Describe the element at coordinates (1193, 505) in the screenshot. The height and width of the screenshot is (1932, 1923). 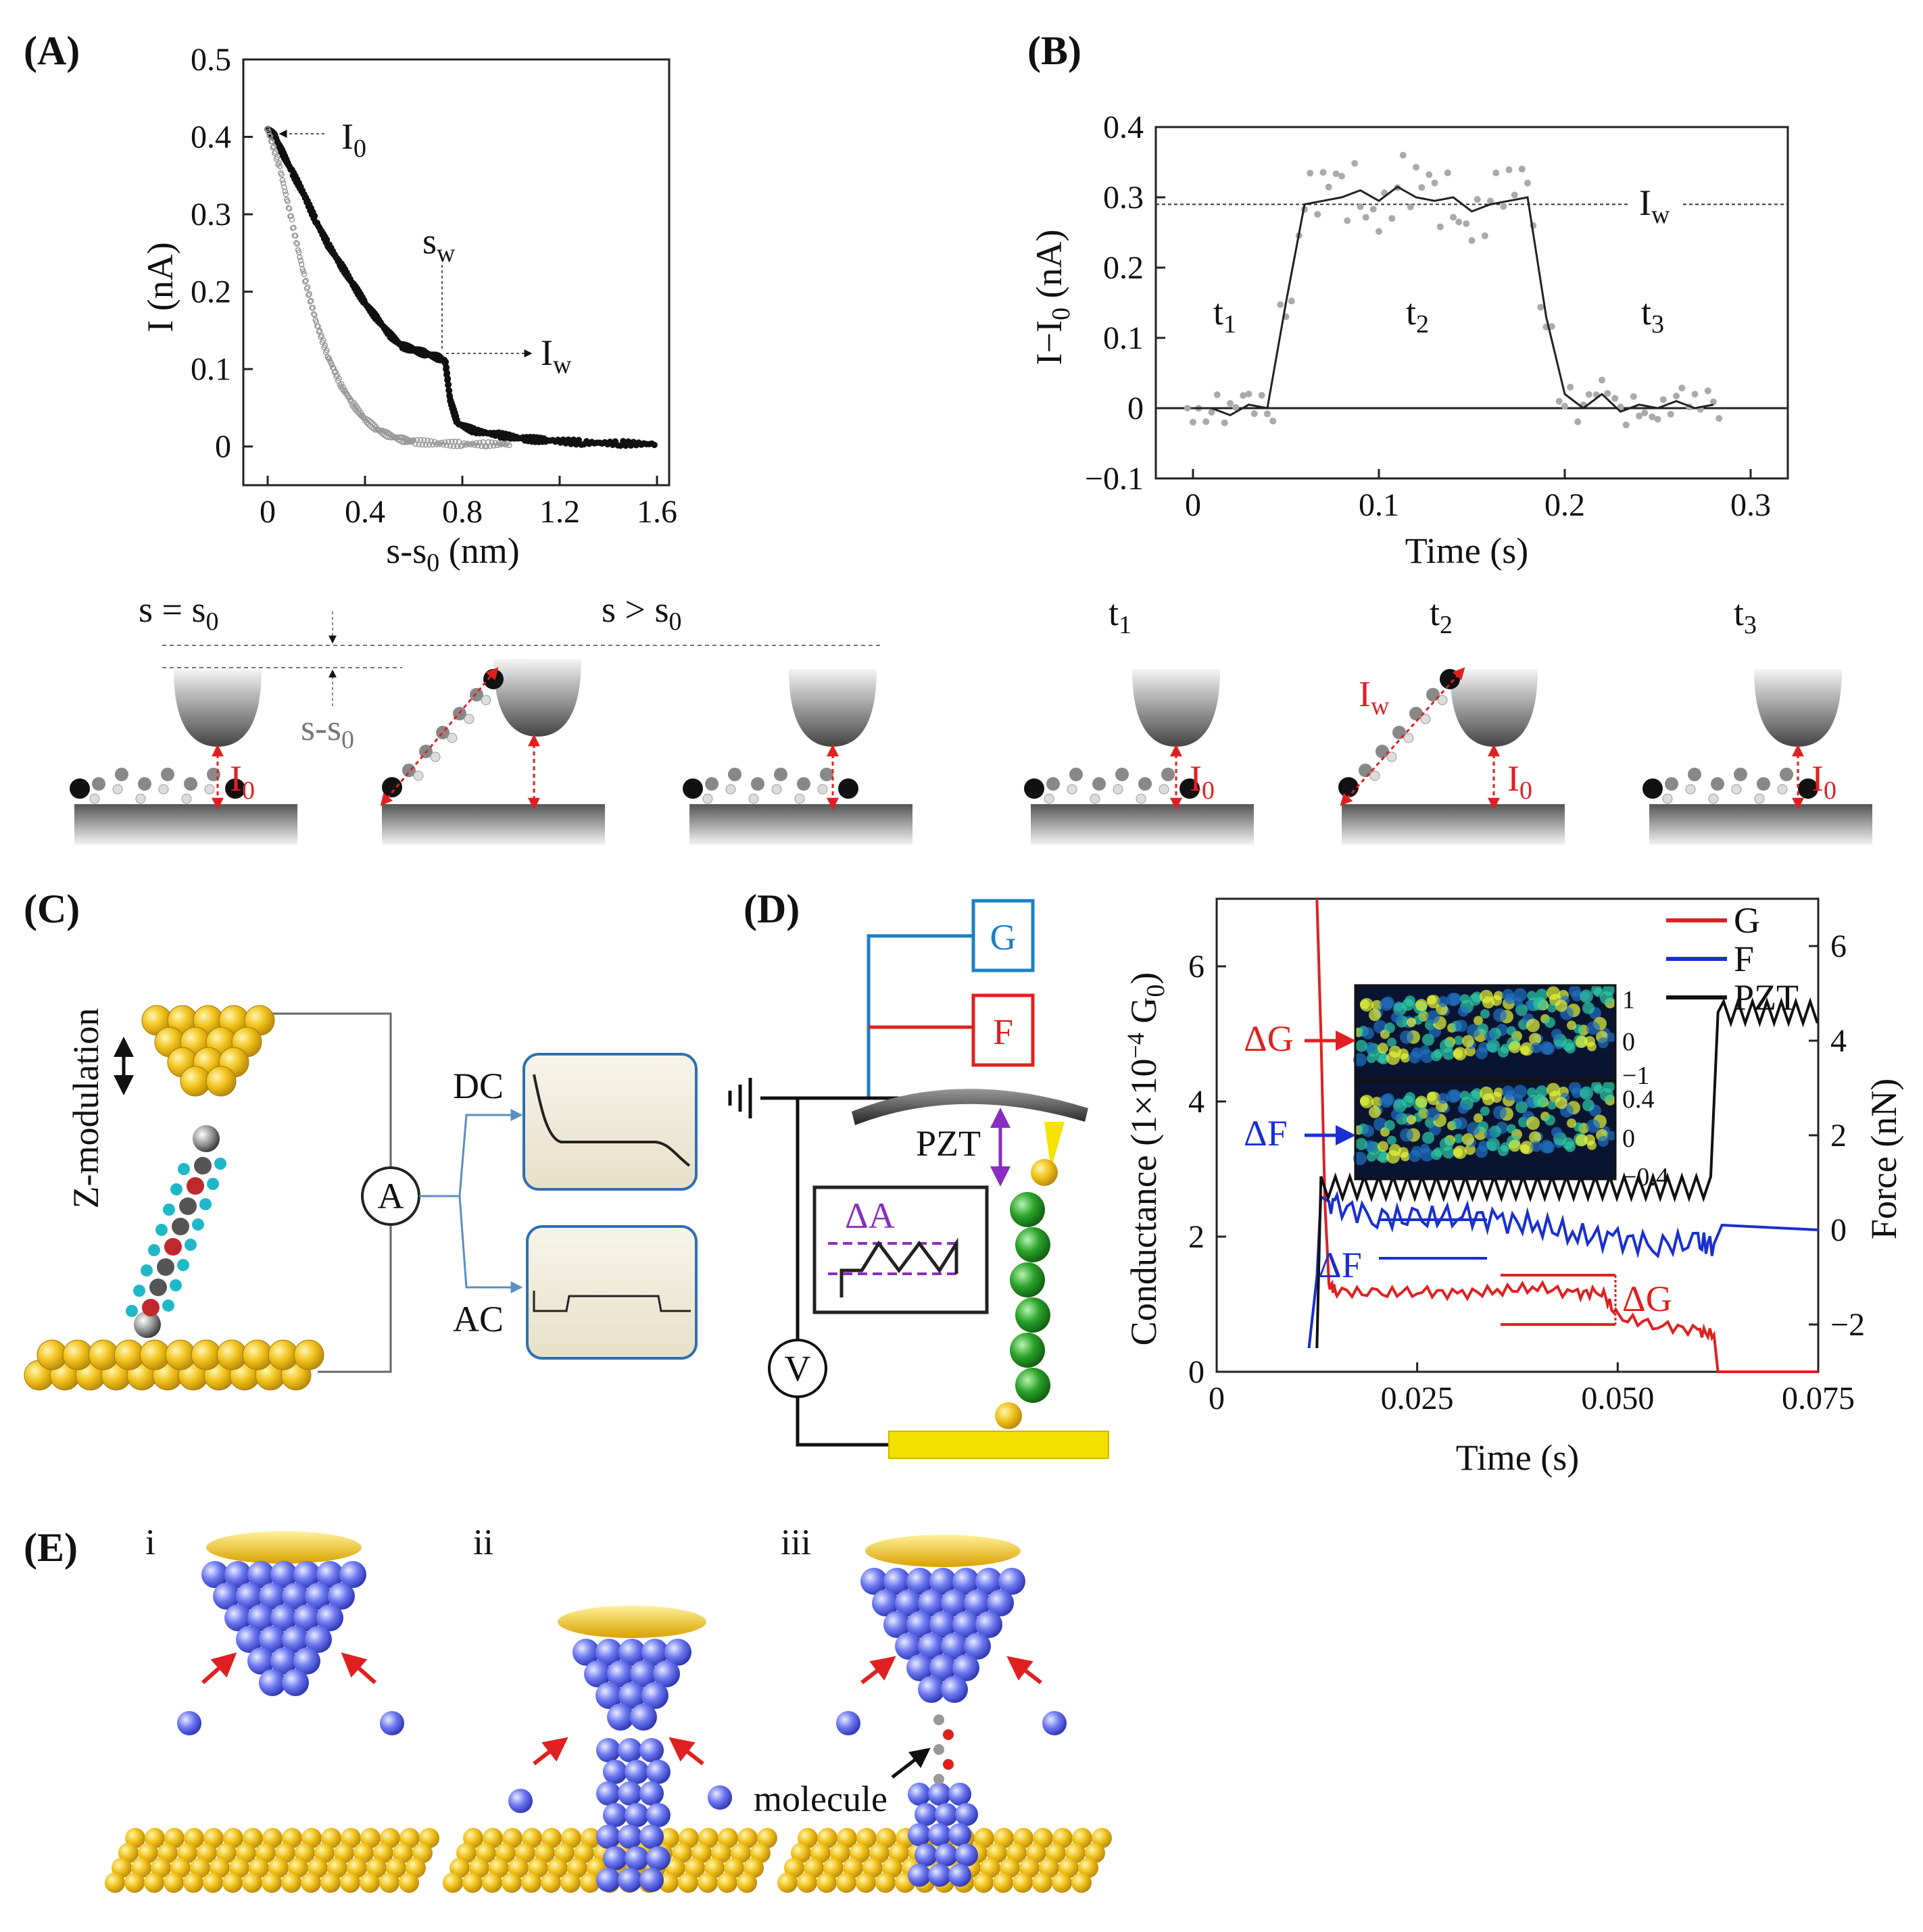
I see `x-tick-label: 0` at that location.